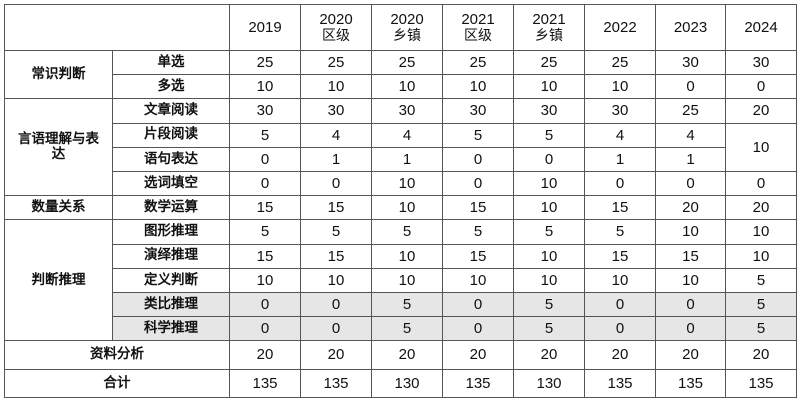 The width and height of the screenshot is (800, 401). What do you see at coordinates (761, 27) in the screenshot?
I see `year-col-8: 2024` at bounding box center [761, 27].